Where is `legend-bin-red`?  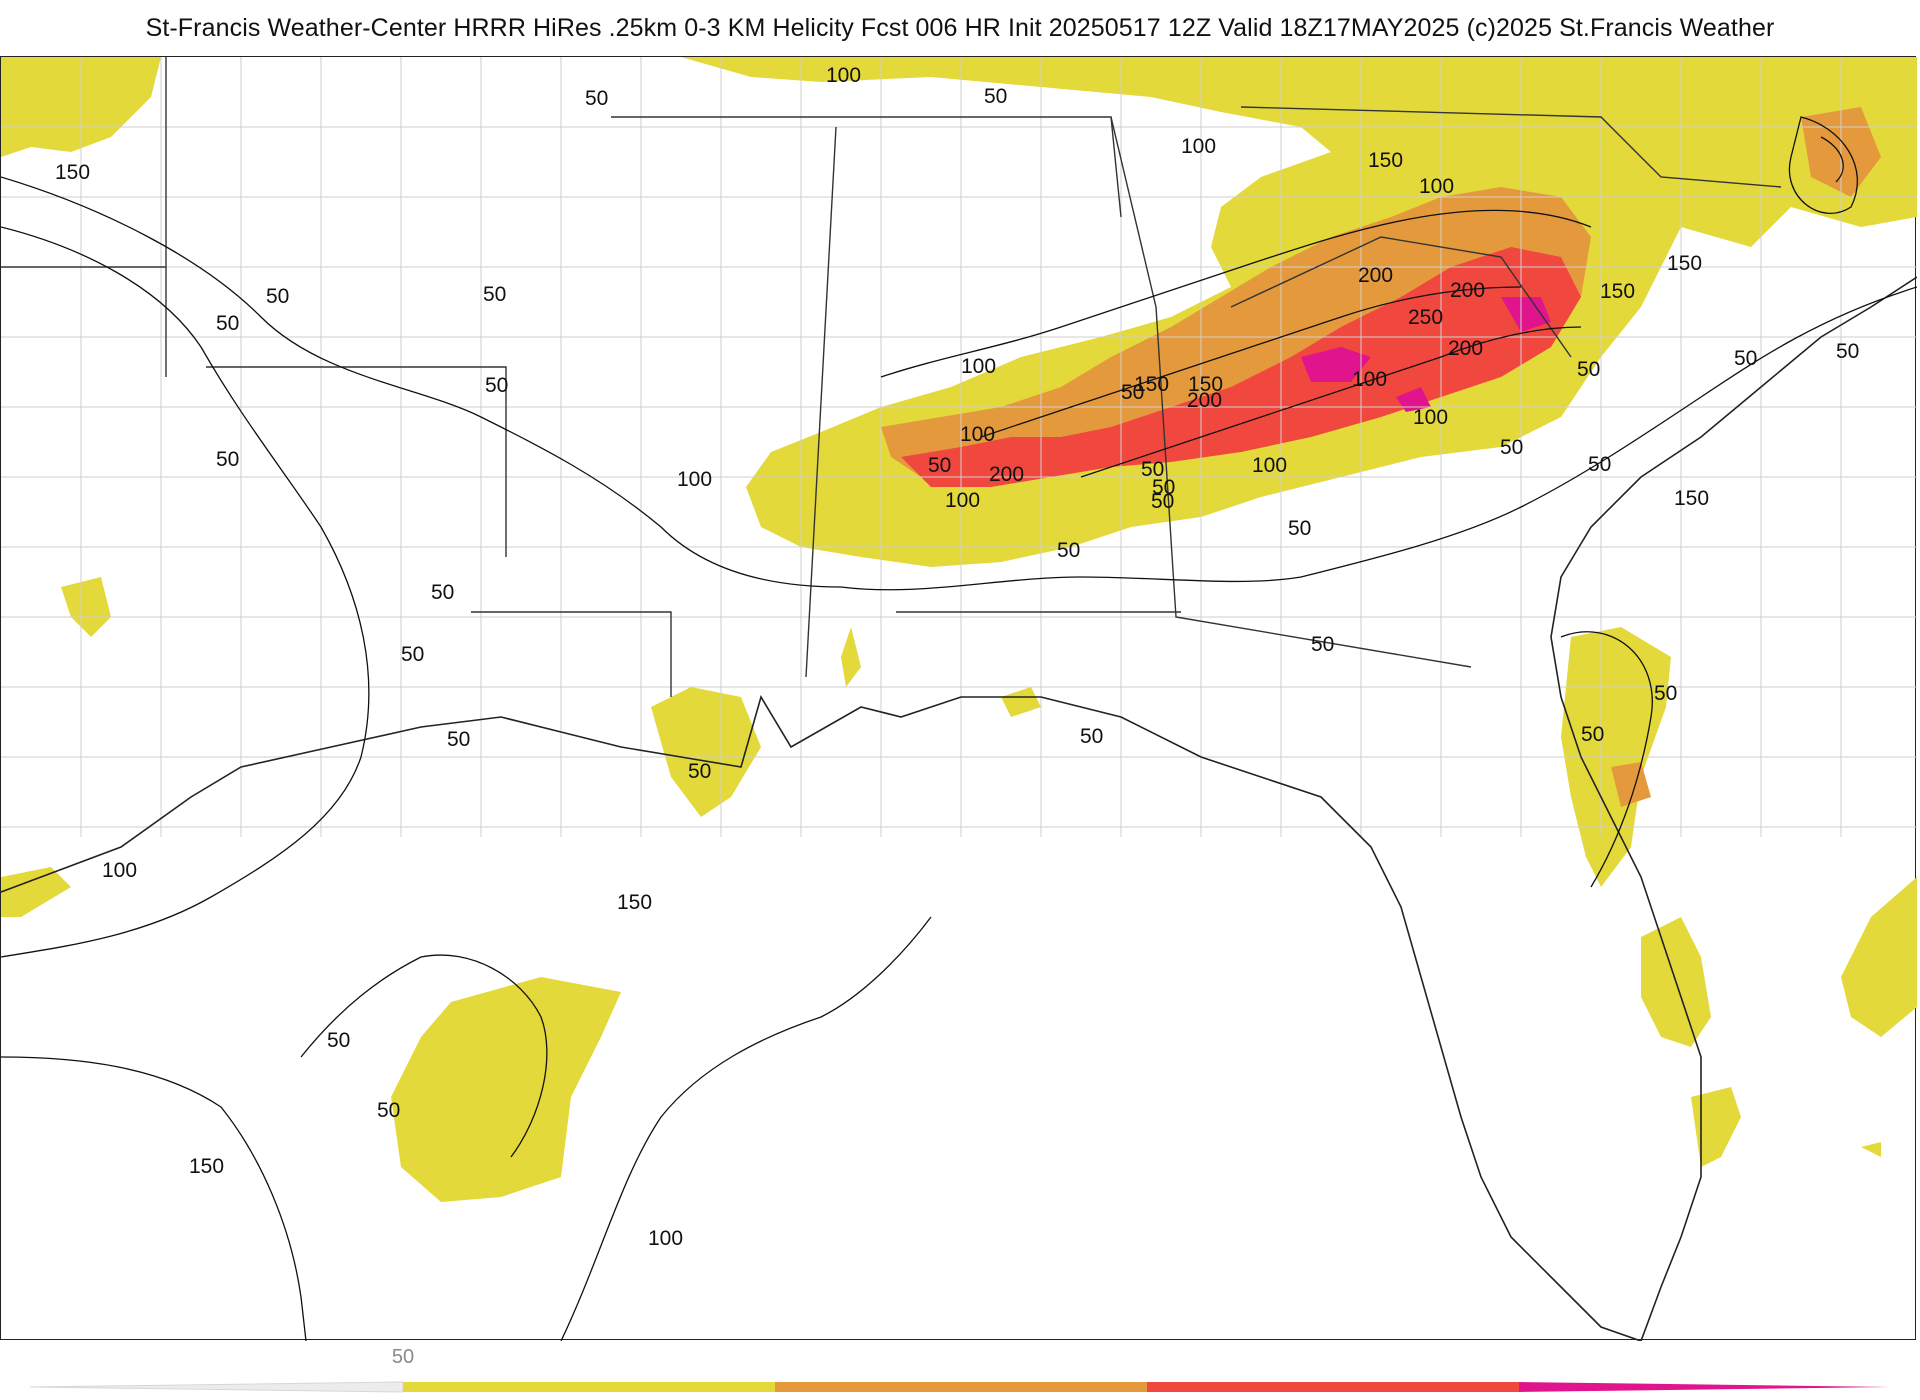 legend-bin-red is located at coordinates (1333, 1387).